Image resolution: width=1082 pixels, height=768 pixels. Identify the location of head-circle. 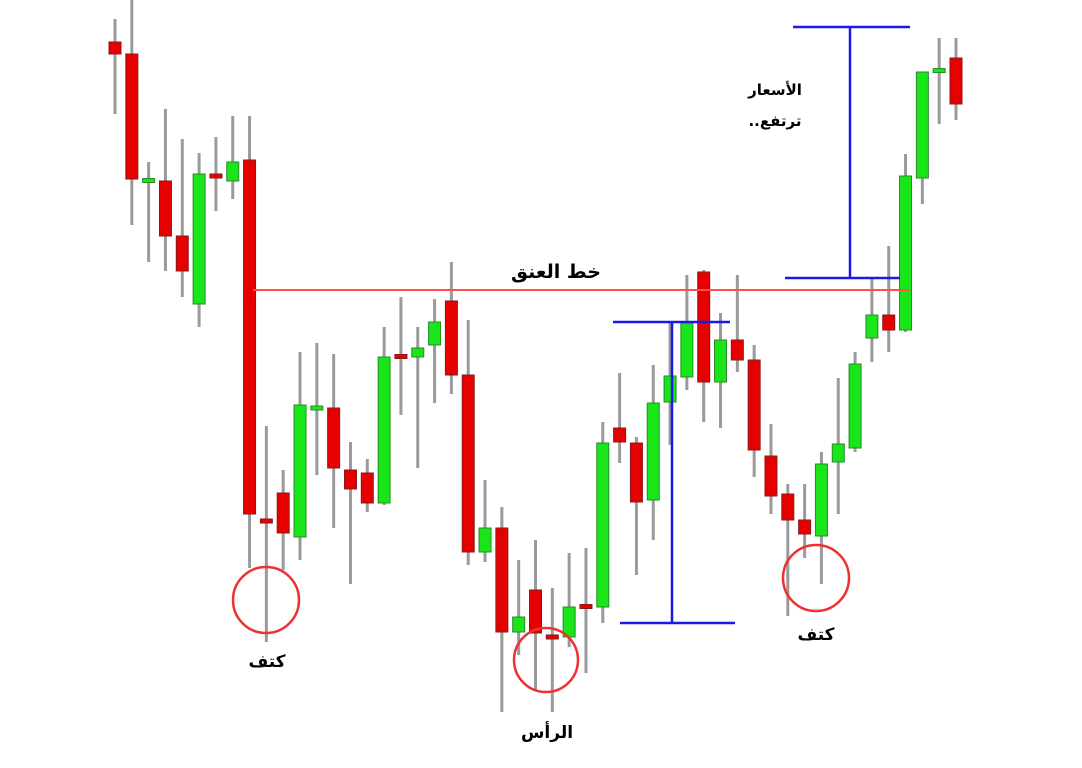
(546, 660).